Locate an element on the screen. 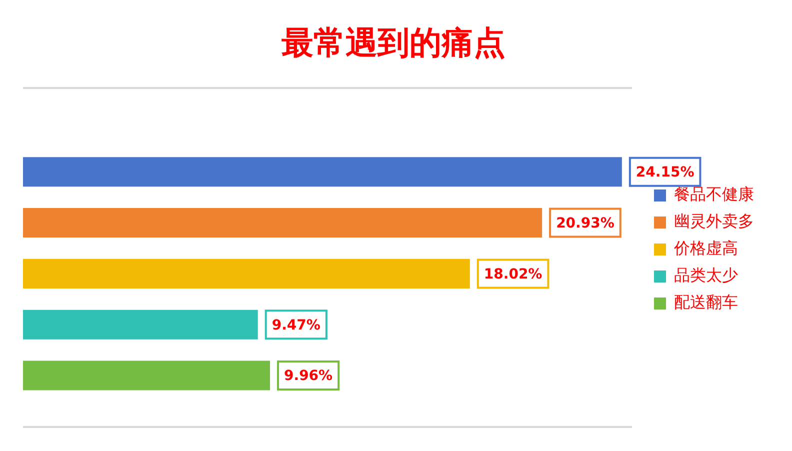 The image size is (792, 451). legend-label: 幽灵外卖多 is located at coordinates (714, 221).